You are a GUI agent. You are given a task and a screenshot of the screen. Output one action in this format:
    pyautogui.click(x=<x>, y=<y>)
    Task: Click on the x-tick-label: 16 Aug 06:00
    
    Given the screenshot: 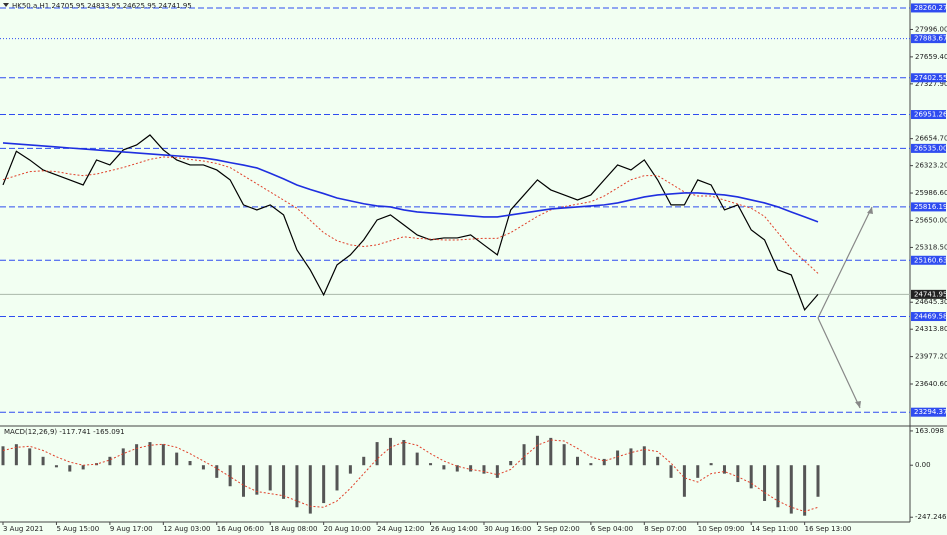 What is the action you would take?
    pyautogui.click(x=240, y=529)
    